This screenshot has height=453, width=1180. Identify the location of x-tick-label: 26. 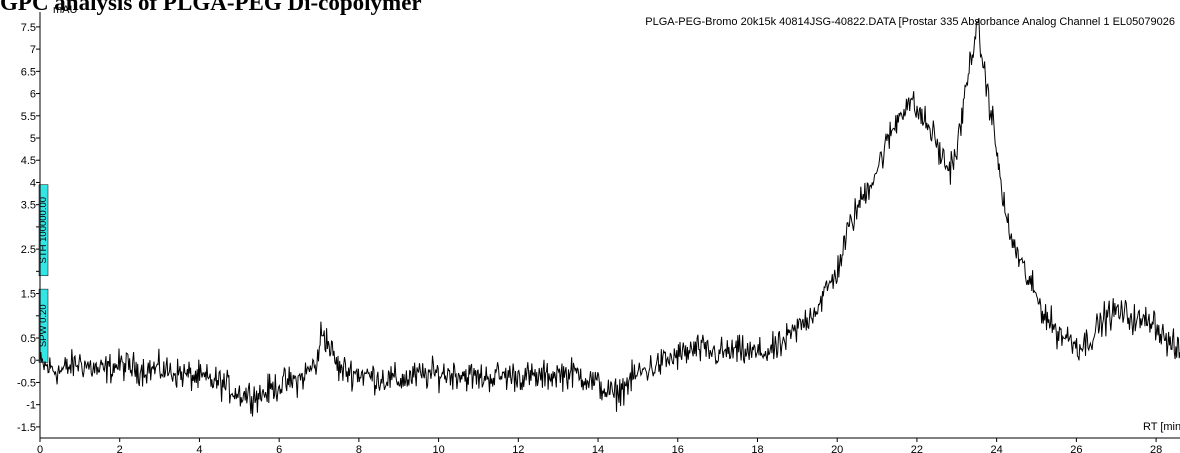
(1076, 448).